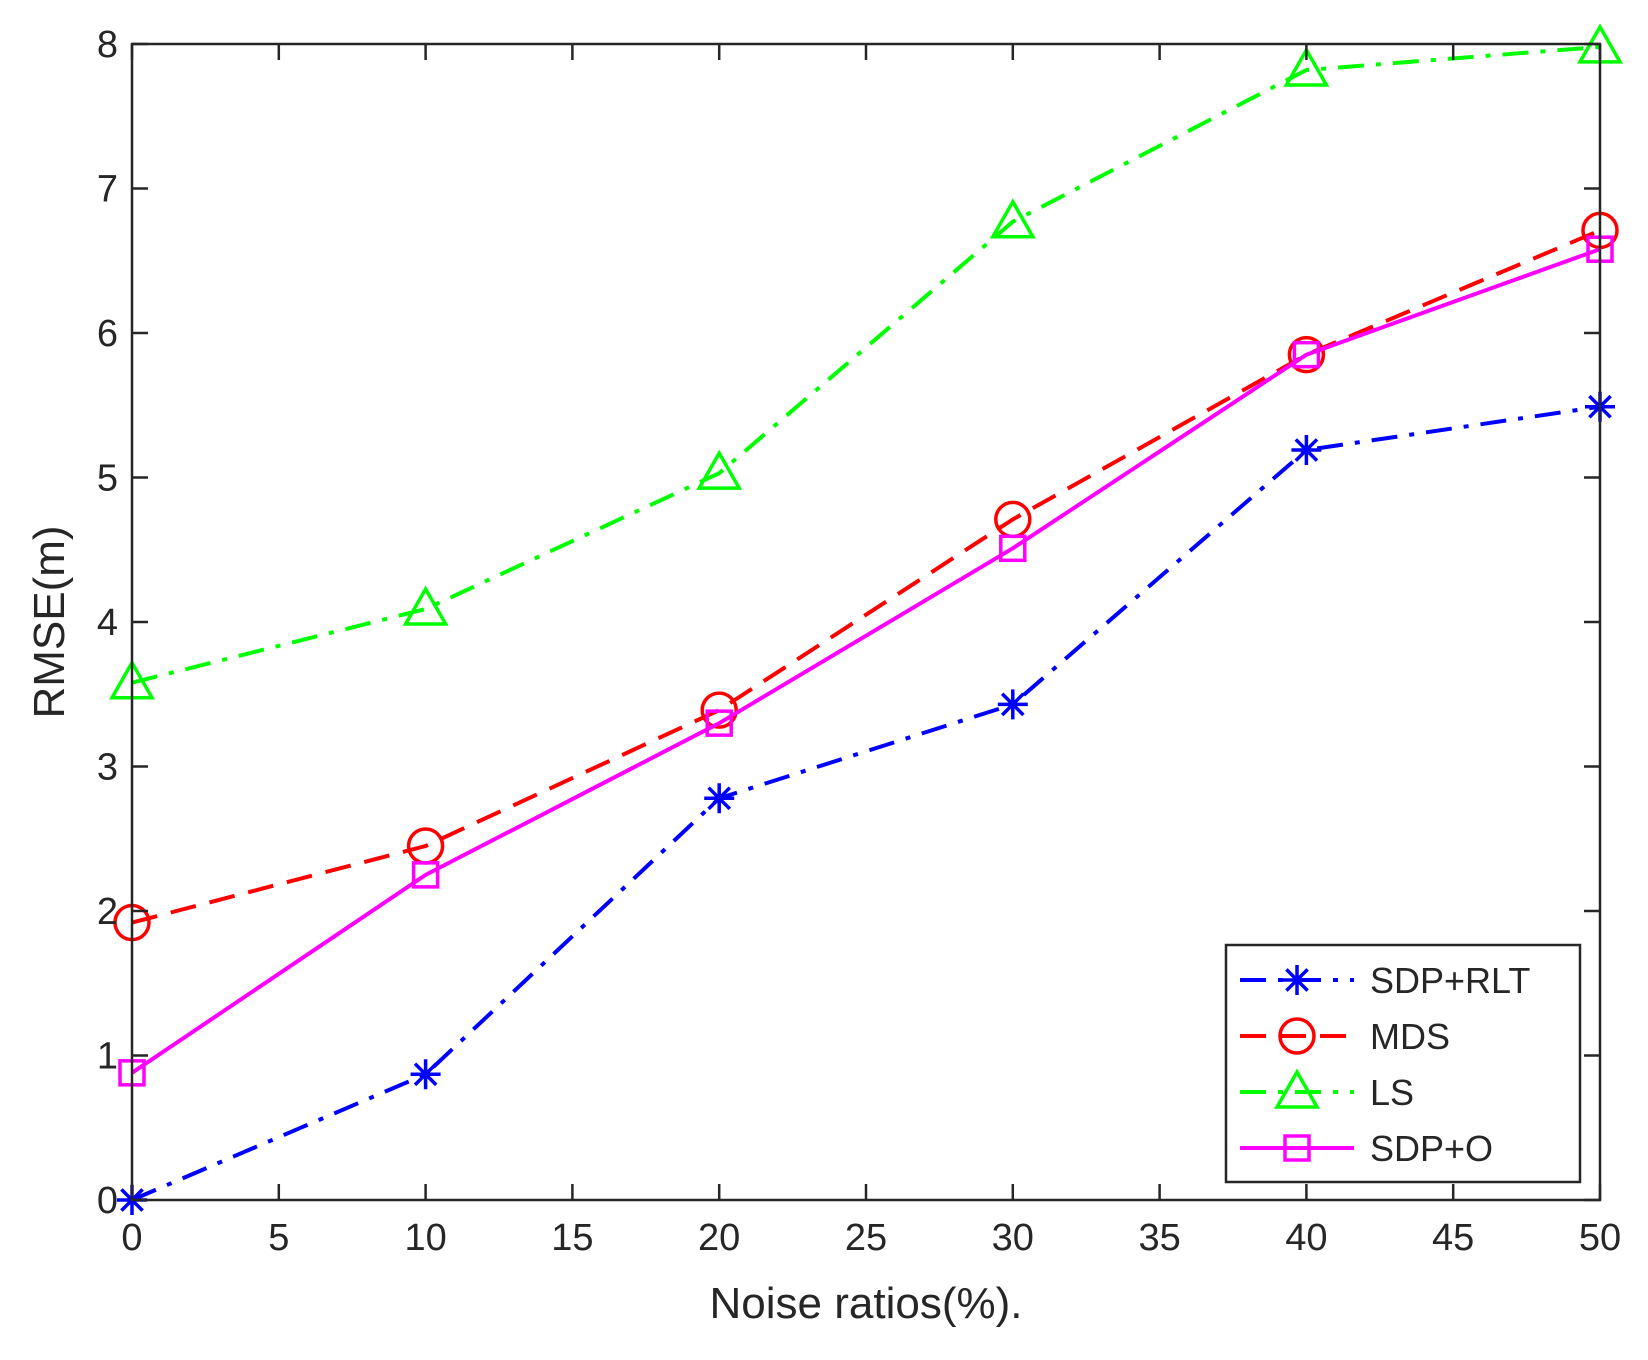 This screenshot has width=1648, height=1360. What do you see at coordinates (1403, 1063) in the screenshot?
I see `legend: SDP+RLT MDS LS SDP+O` at bounding box center [1403, 1063].